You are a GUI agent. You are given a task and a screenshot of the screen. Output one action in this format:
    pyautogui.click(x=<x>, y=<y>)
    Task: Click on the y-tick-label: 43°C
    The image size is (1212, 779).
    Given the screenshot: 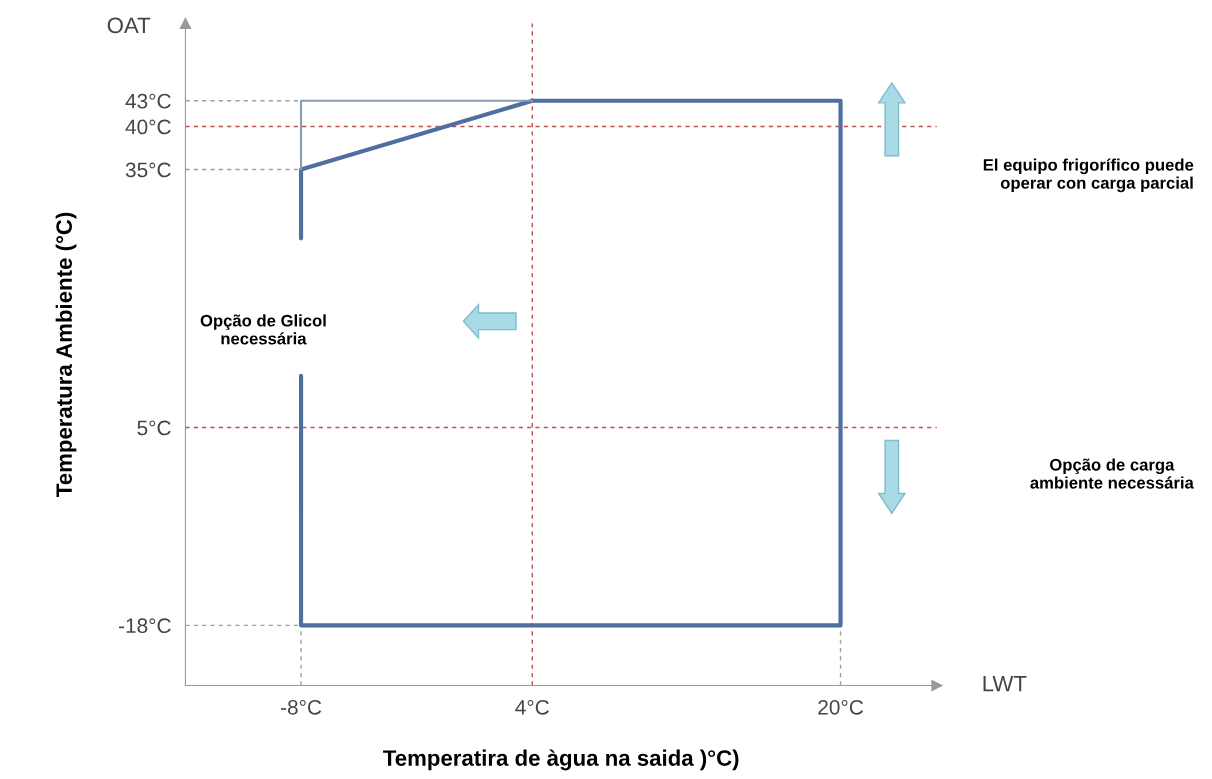 What is the action you would take?
    pyautogui.click(x=148, y=101)
    